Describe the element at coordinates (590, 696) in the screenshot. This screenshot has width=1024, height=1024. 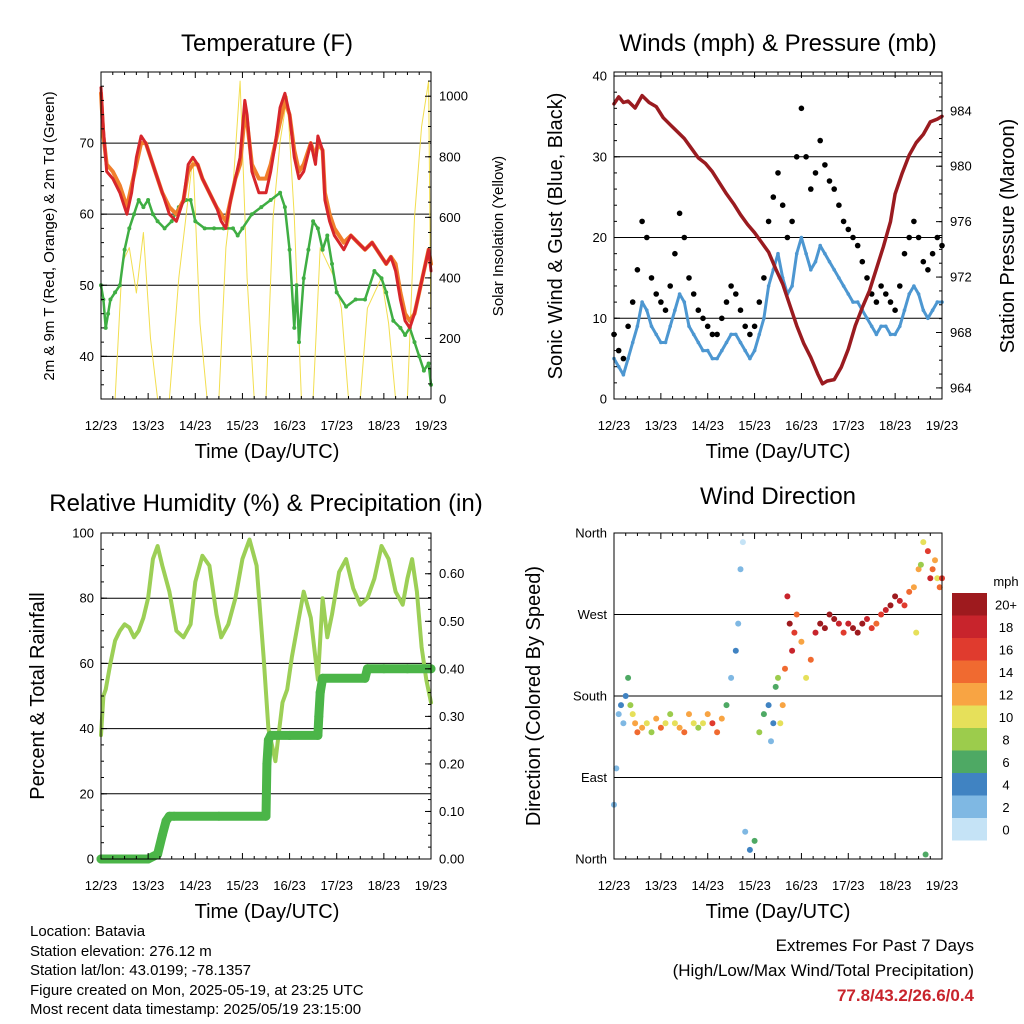
I see `y-tick-label: South` at that location.